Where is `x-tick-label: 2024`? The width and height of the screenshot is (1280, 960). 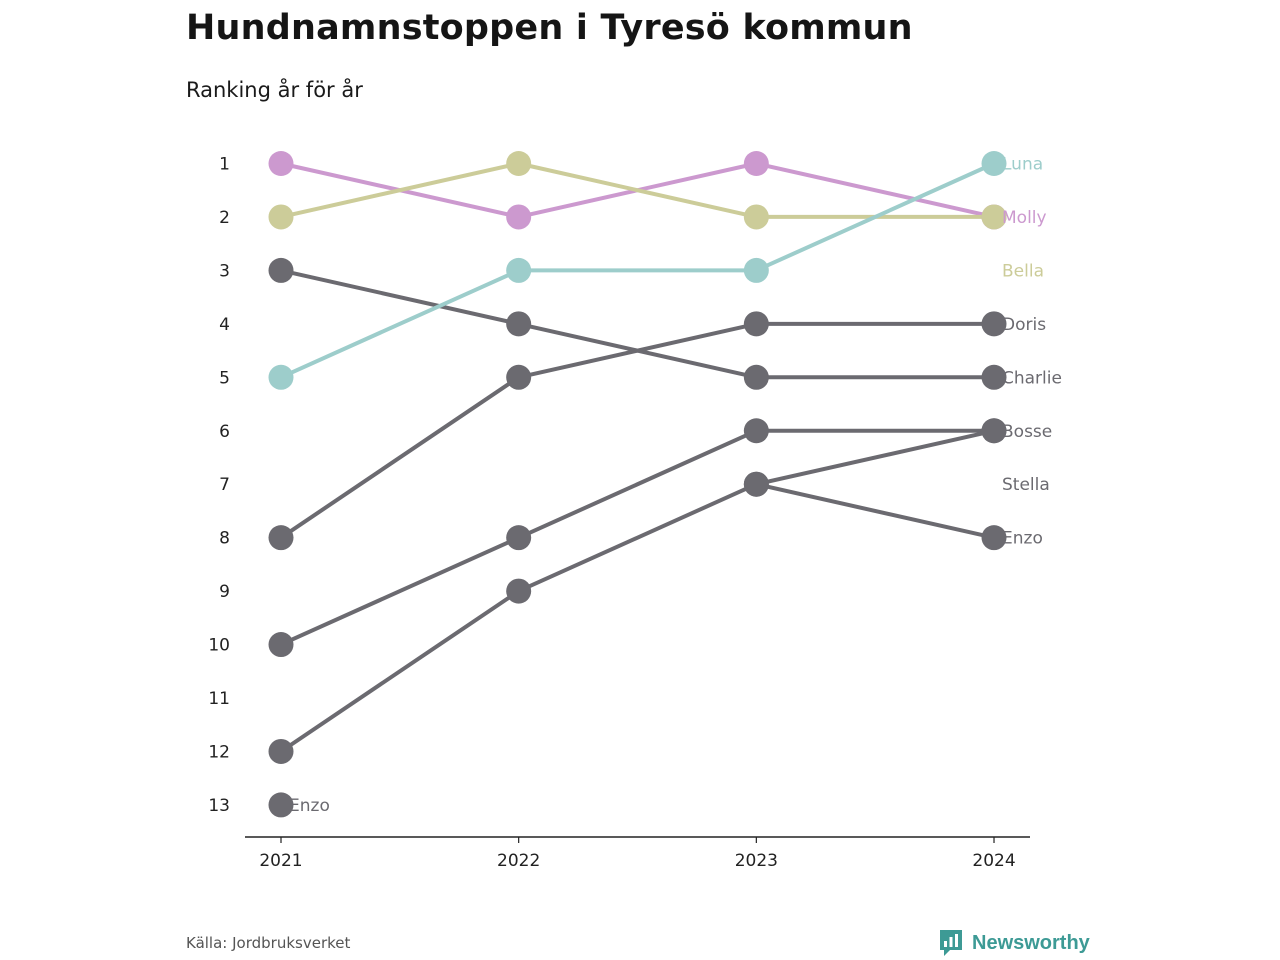 x-tick-label: 2024 is located at coordinates (993, 861).